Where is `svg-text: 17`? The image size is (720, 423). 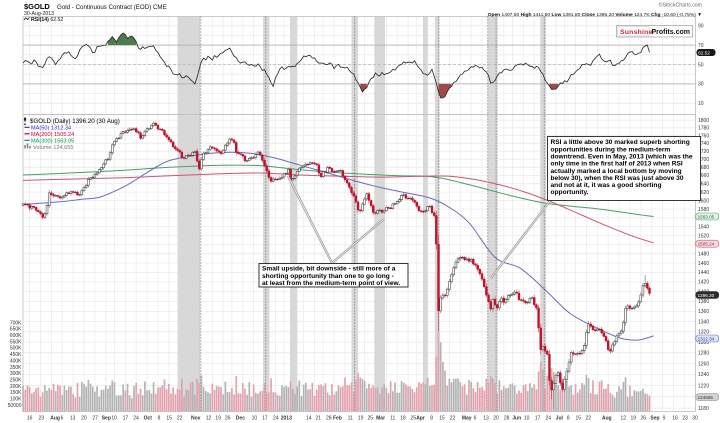
svg-text: 17 is located at coordinates (265, 418).